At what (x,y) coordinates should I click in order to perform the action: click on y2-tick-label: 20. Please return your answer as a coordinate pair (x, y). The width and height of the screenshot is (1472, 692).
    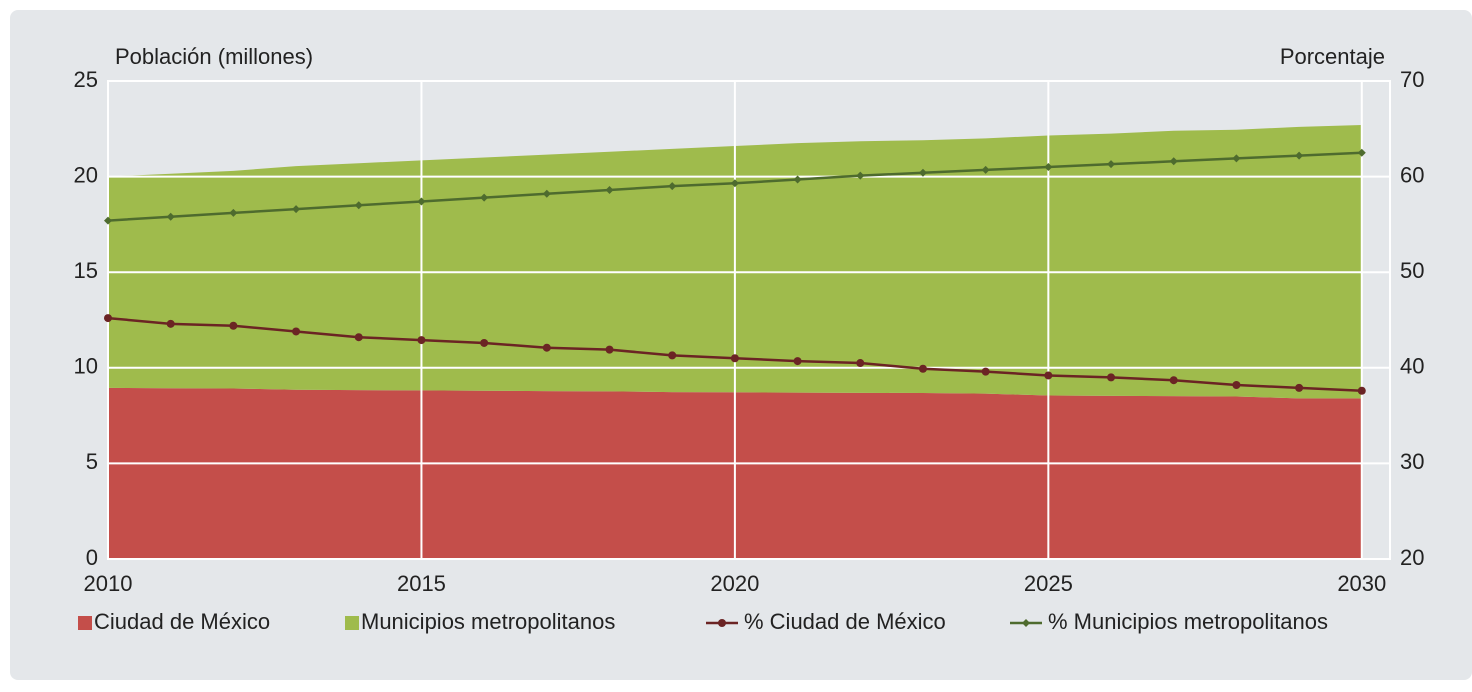
    Looking at the image, I should click on (1412, 557).